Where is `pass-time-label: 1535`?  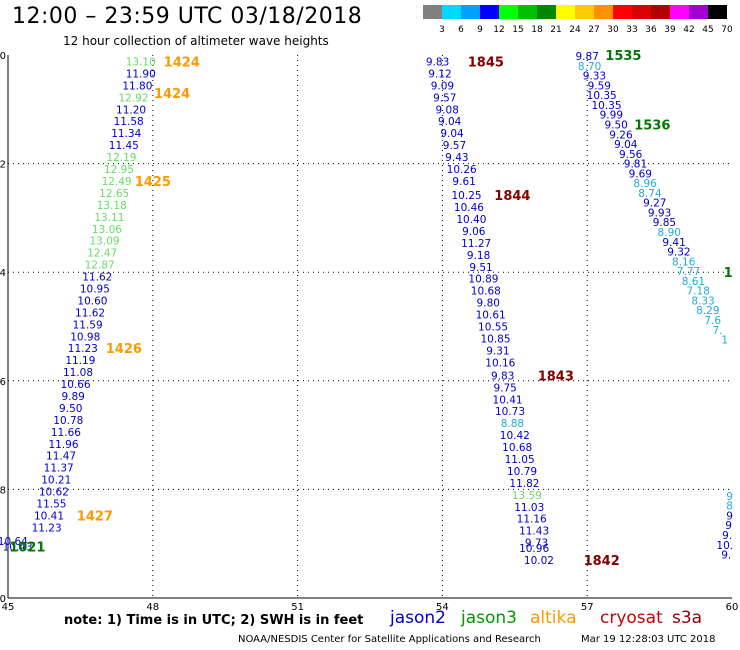
pass-time-label: 1535 is located at coordinates (623, 56).